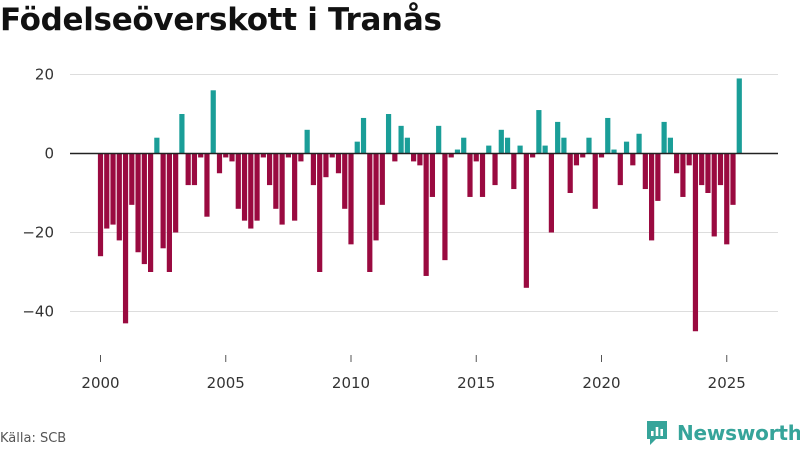  Describe the element at coordinates (38, 233) in the screenshot. I see `y-tick-label: −20` at that location.